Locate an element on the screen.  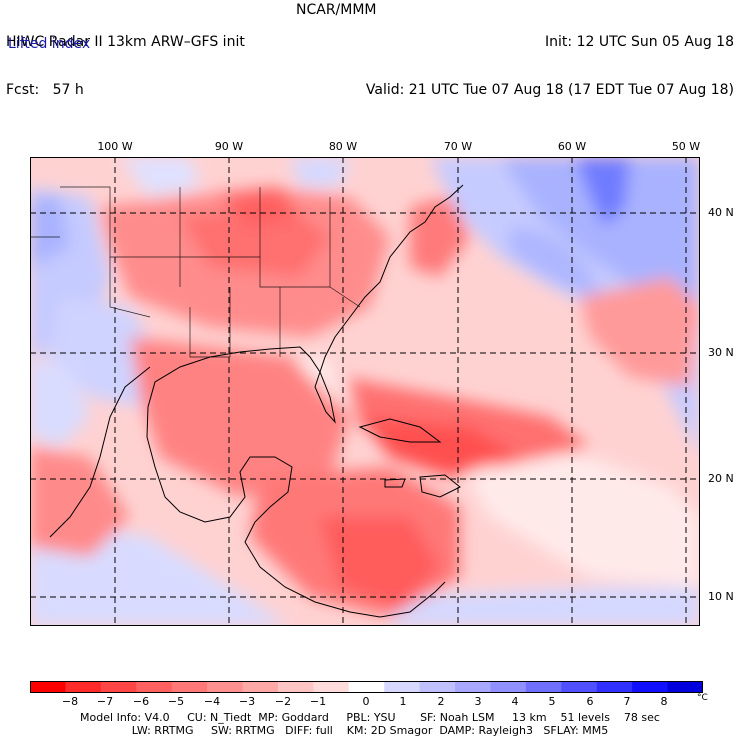
organization: NCAR/MMM is located at coordinates (336, 10).